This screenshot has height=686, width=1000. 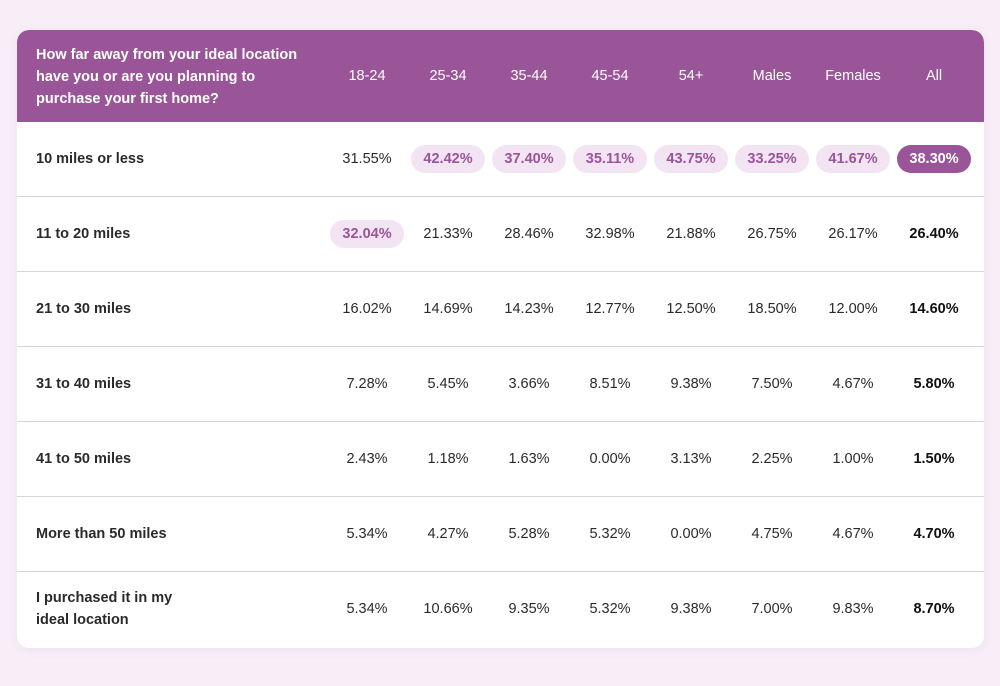 I want to click on table-cell: 21.88%, so click(x=691, y=234).